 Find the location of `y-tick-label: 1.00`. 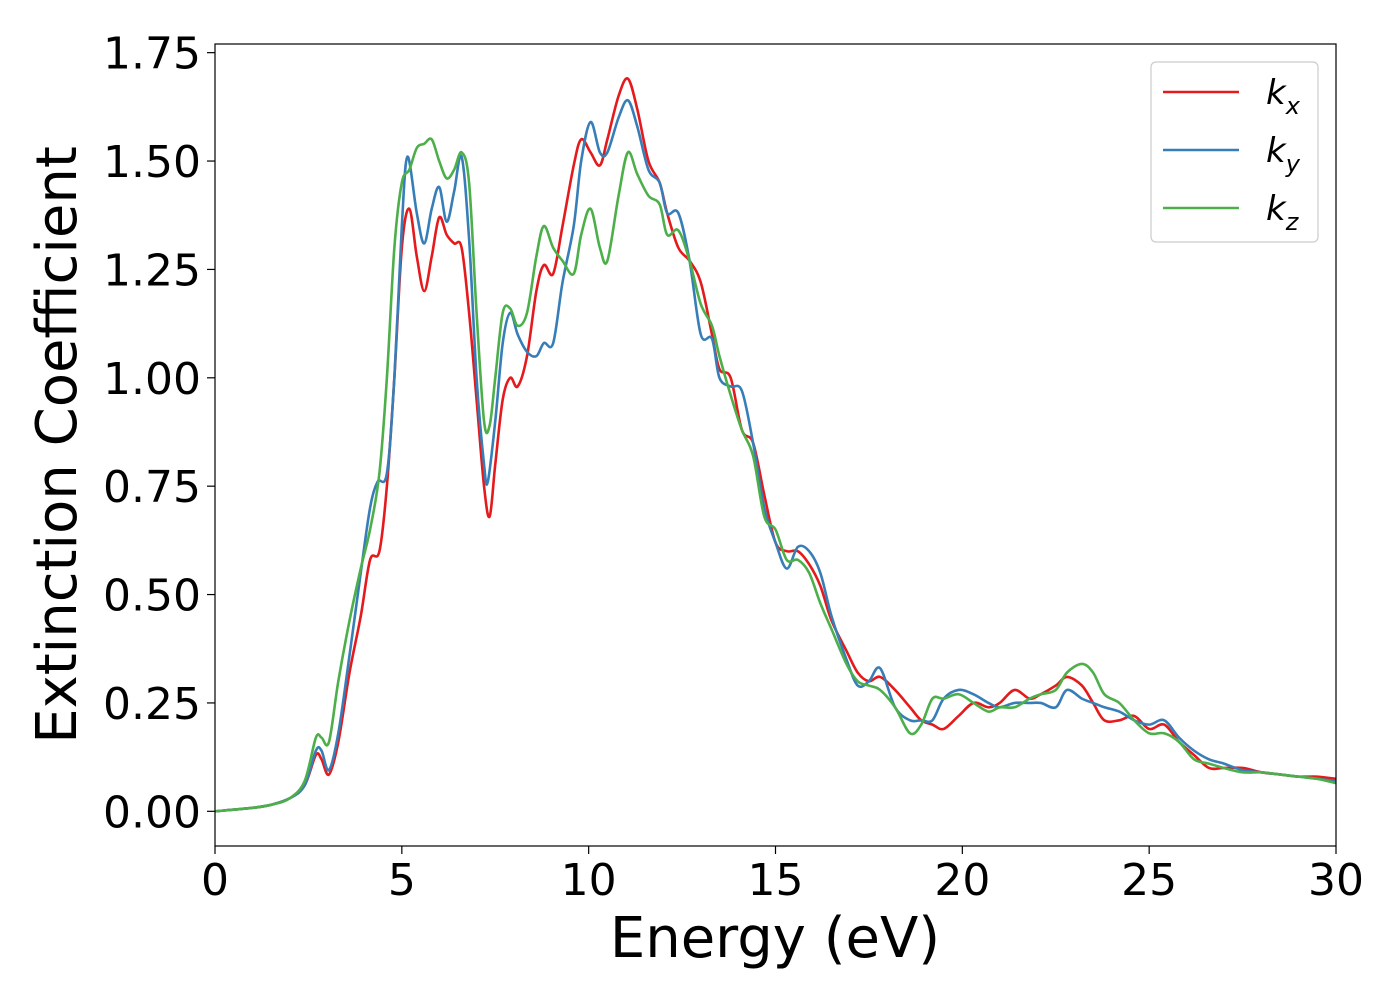

y-tick-label: 1.00 is located at coordinates (152, 379).